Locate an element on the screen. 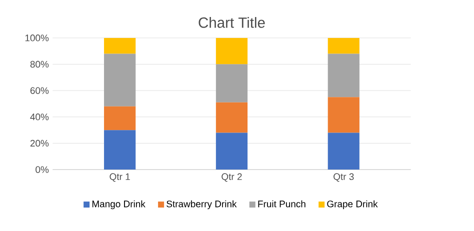 This screenshot has height=231, width=474. y-tick-label: 20% is located at coordinates (39, 143).